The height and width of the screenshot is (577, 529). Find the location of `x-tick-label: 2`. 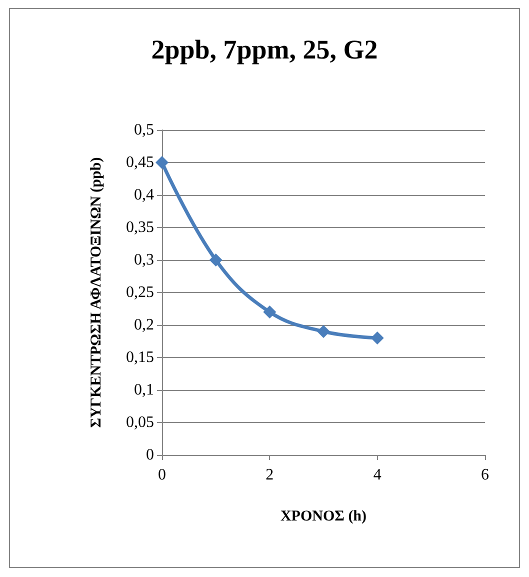

x-tick-label: 2 is located at coordinates (270, 475).